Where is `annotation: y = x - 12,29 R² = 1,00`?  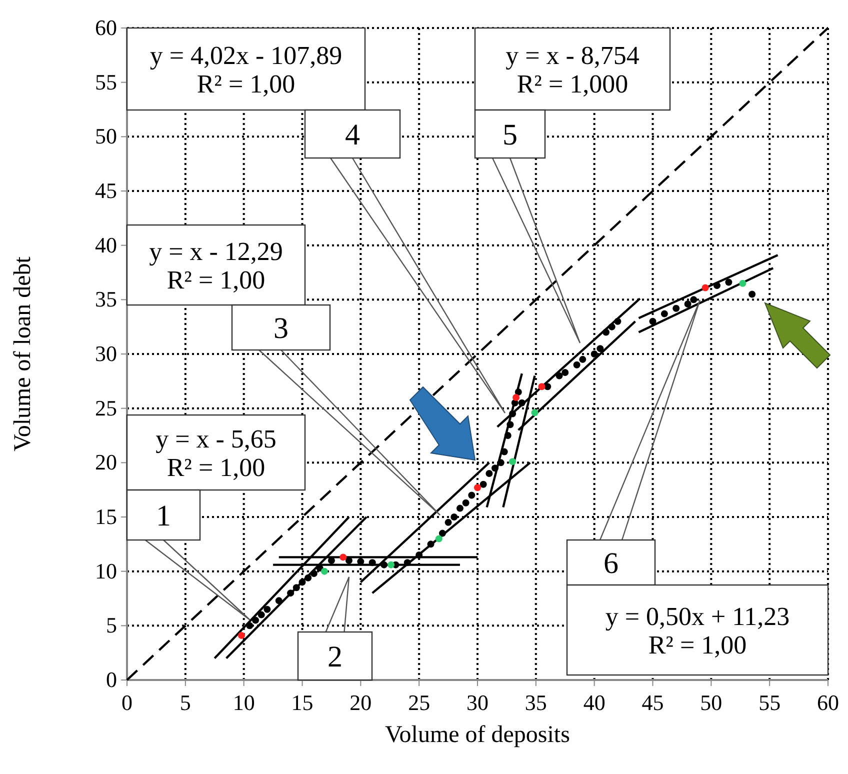
annotation: y = x - 12,29 R² = 1,00 is located at coordinates (216, 265).